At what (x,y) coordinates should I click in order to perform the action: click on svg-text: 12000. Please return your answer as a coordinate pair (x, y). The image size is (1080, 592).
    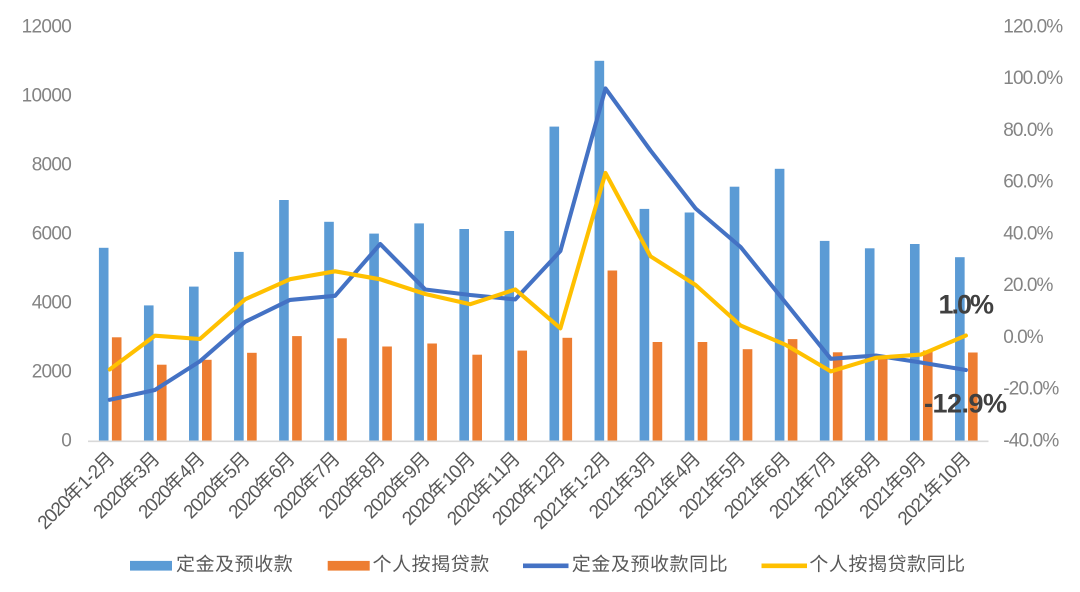
    Looking at the image, I should click on (47, 26).